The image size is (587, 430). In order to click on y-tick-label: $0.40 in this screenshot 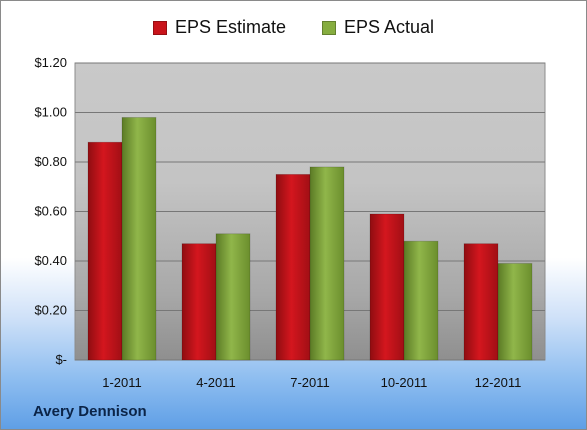, I will do `click(50, 260)`.